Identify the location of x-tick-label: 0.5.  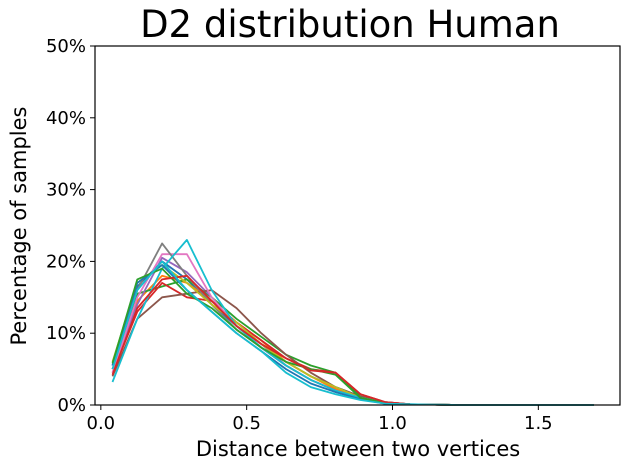
(246, 423).